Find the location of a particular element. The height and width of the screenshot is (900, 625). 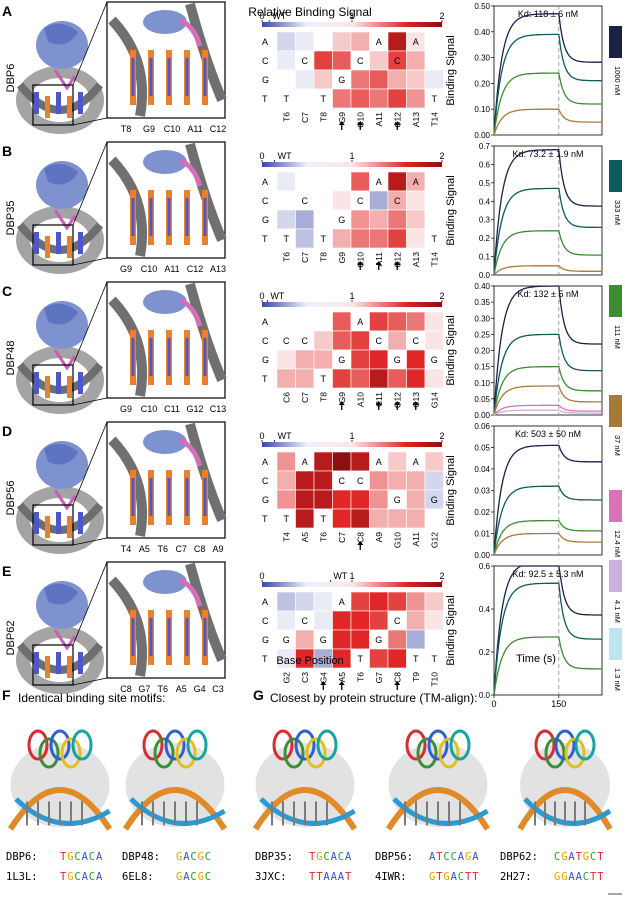

position-label: T6 is located at coordinates (286, 257).